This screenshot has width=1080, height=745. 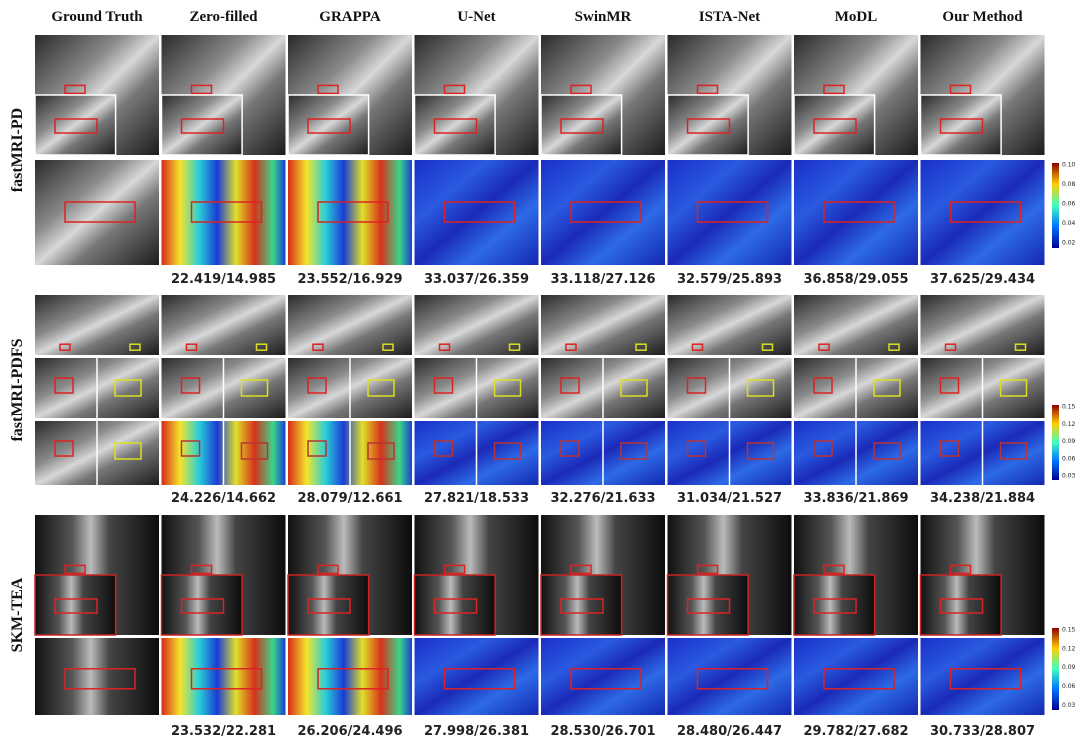 I want to click on metric: 22.419/14.985, so click(x=223, y=279).